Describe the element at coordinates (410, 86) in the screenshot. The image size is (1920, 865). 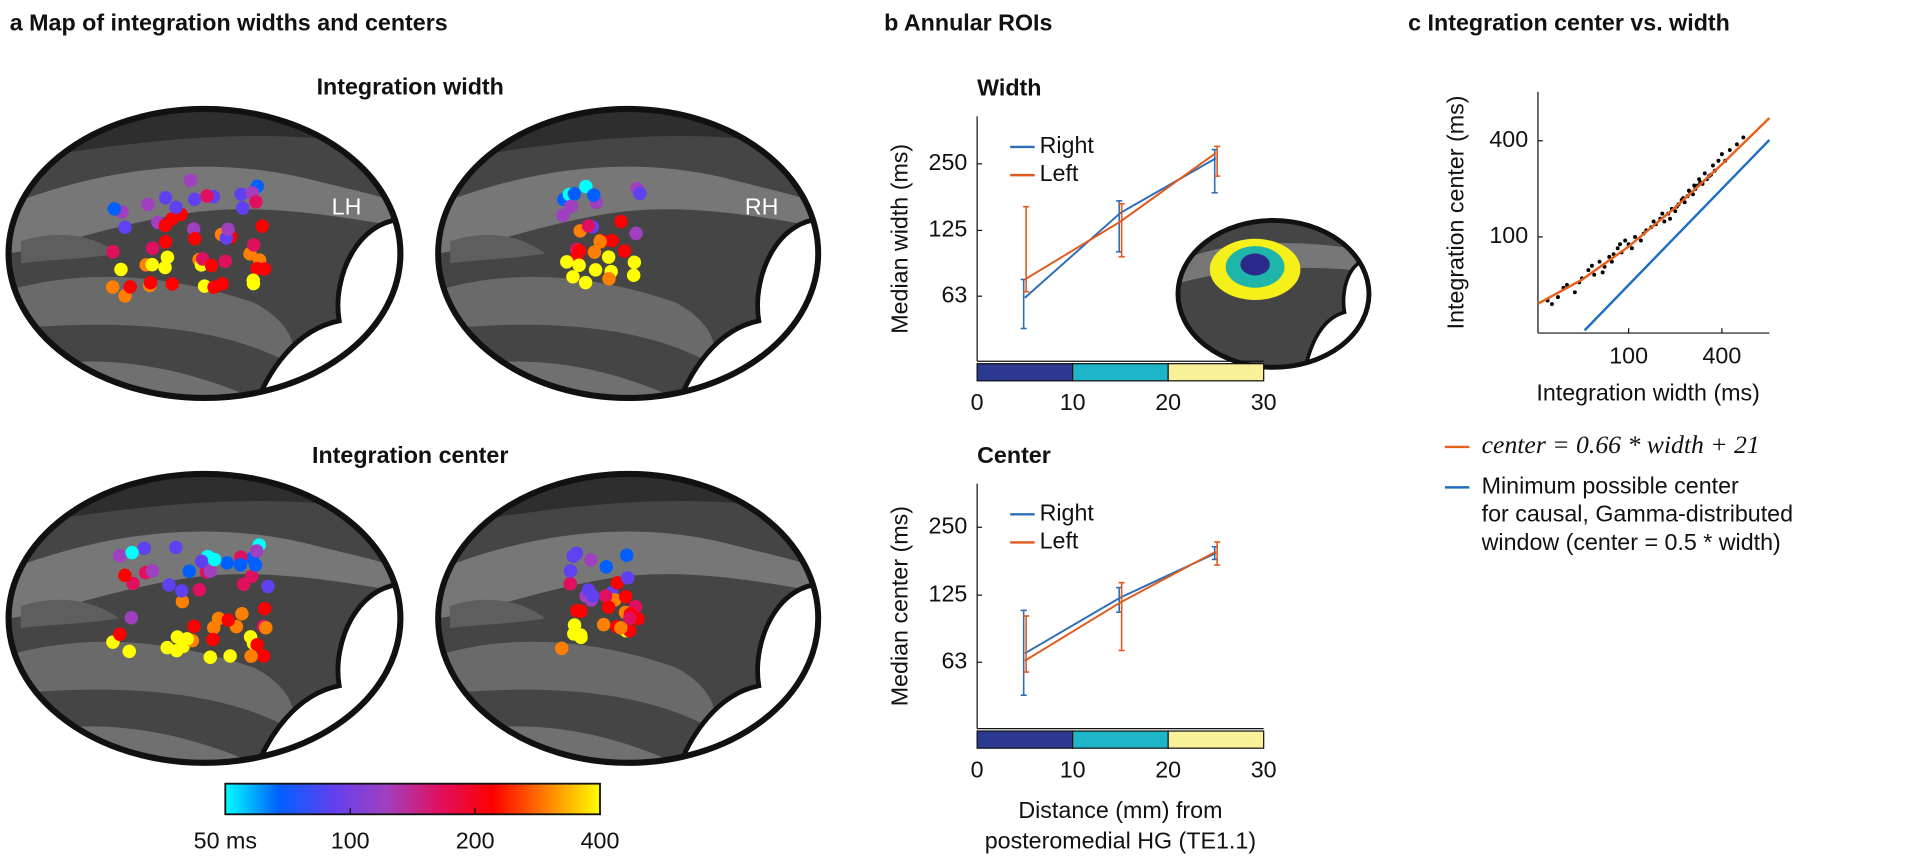
I see `map-title: Integration width` at that location.